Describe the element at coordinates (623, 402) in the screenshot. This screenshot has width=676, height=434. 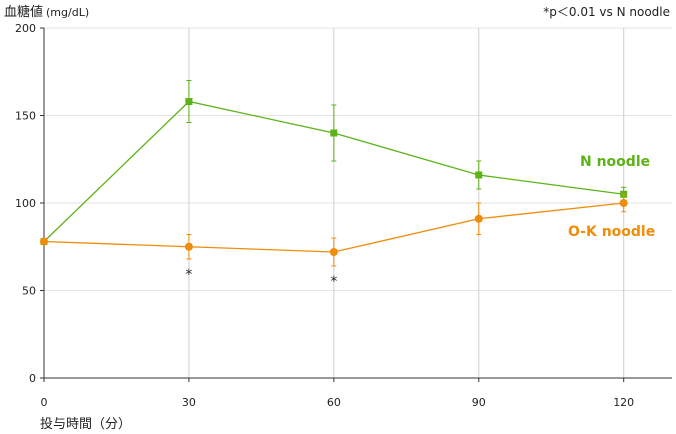
I see `x-tick-label: 120` at that location.